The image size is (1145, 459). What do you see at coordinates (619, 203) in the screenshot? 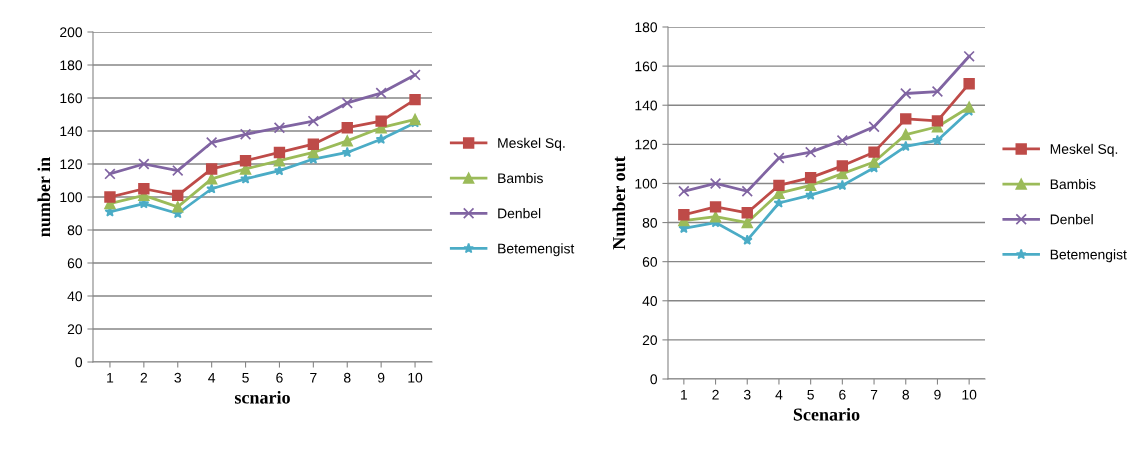
I see `y-axis-title: Number out` at bounding box center [619, 203].